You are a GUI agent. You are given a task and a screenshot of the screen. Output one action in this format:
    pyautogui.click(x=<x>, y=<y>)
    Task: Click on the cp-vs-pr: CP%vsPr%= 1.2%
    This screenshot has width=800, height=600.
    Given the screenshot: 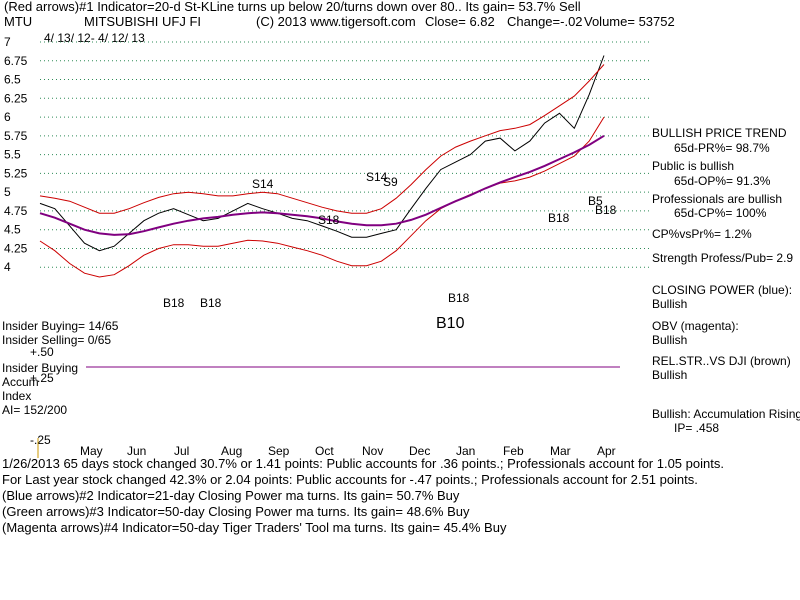 What is the action you would take?
    pyautogui.click(x=702, y=234)
    